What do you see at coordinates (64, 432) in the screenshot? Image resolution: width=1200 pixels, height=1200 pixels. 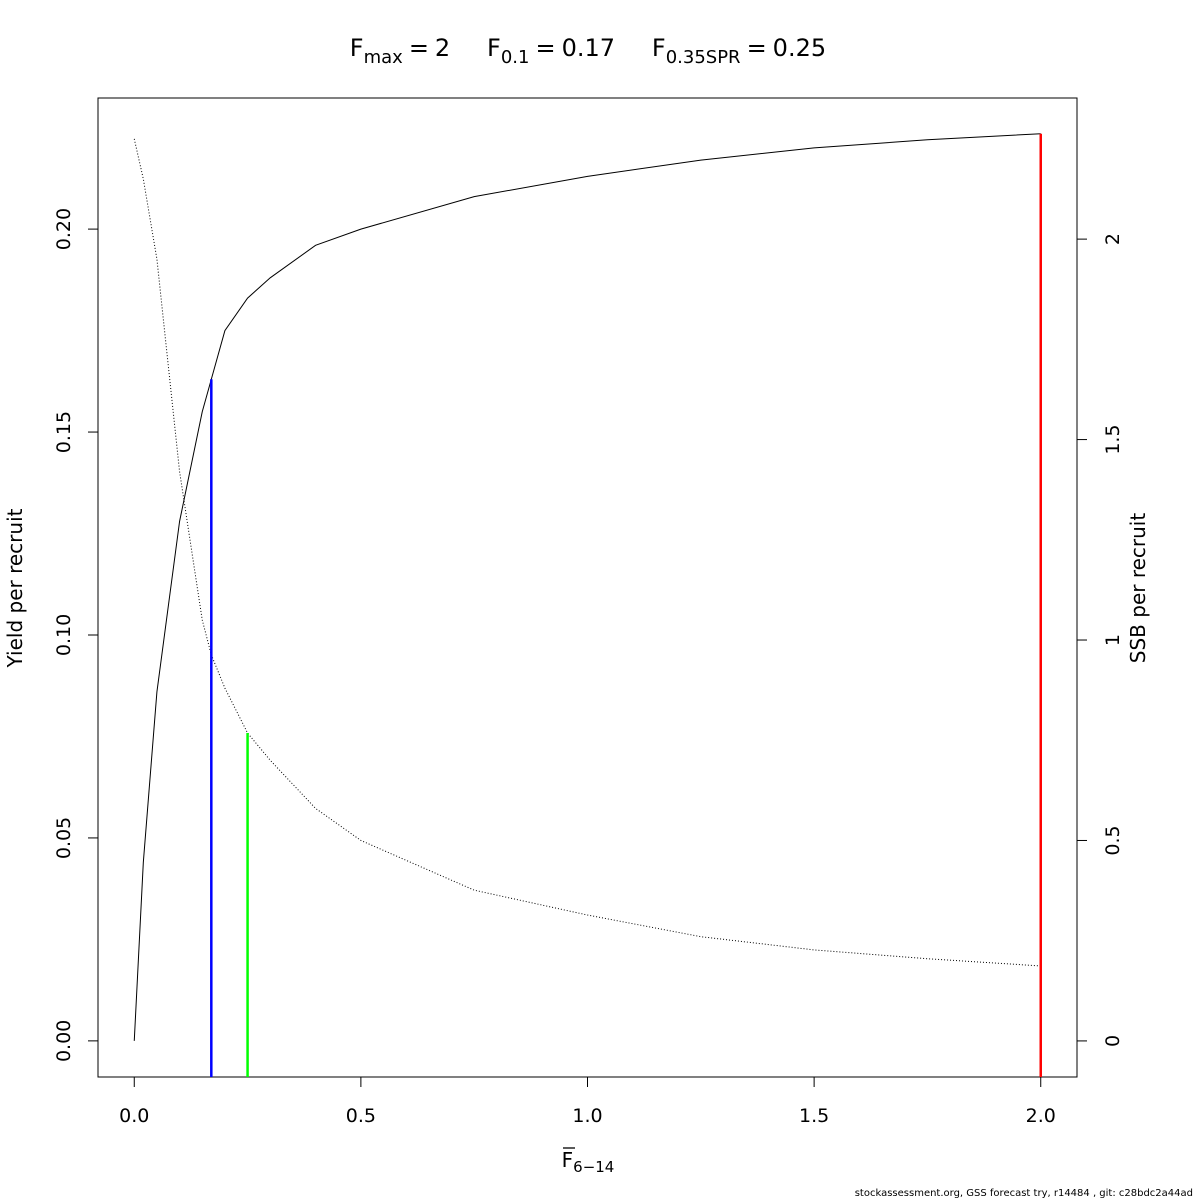 I see `y-tick-label: 0.15` at bounding box center [64, 432].